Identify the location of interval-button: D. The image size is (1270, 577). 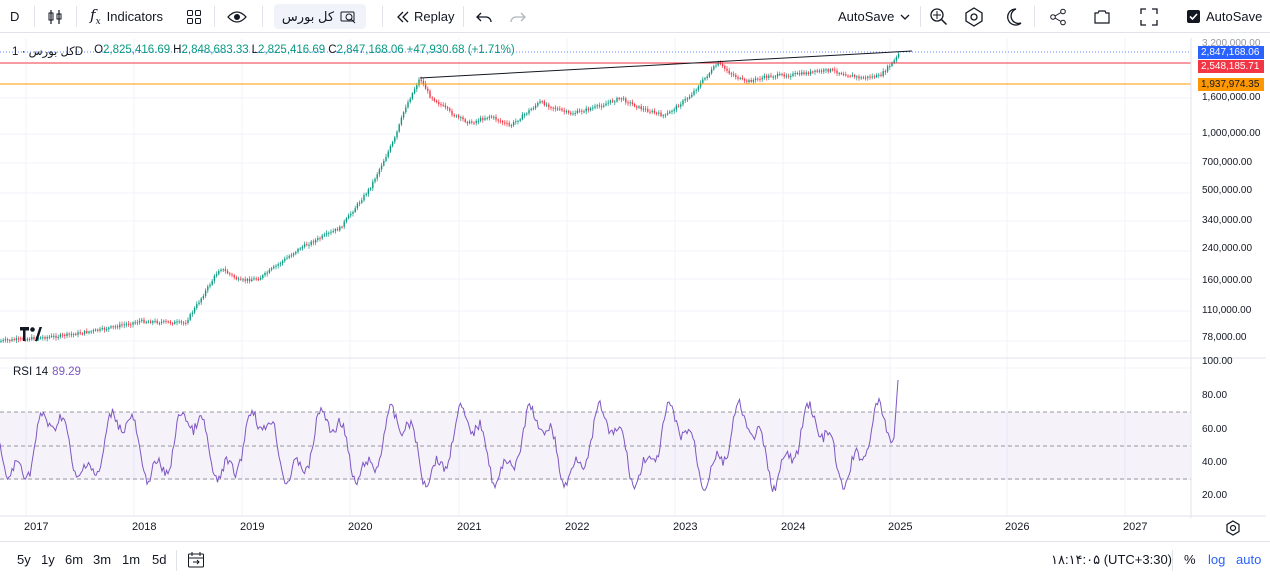
(14, 16).